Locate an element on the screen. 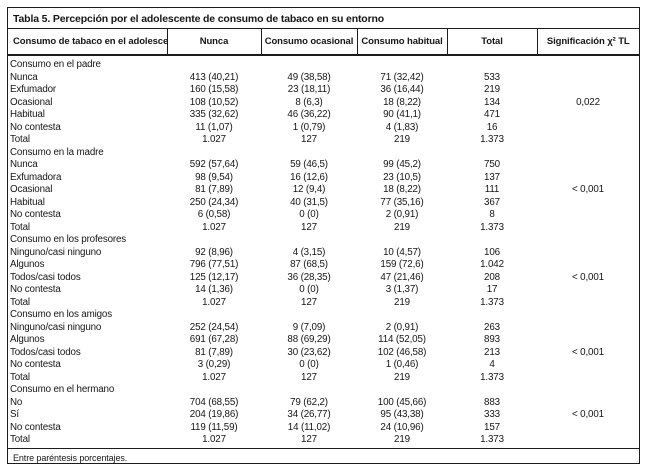 The width and height of the screenshot is (647, 471). table-row: No contesta 6 (0,58) 0 (0) 2 (0,91) 8 is located at coordinates (323, 215).